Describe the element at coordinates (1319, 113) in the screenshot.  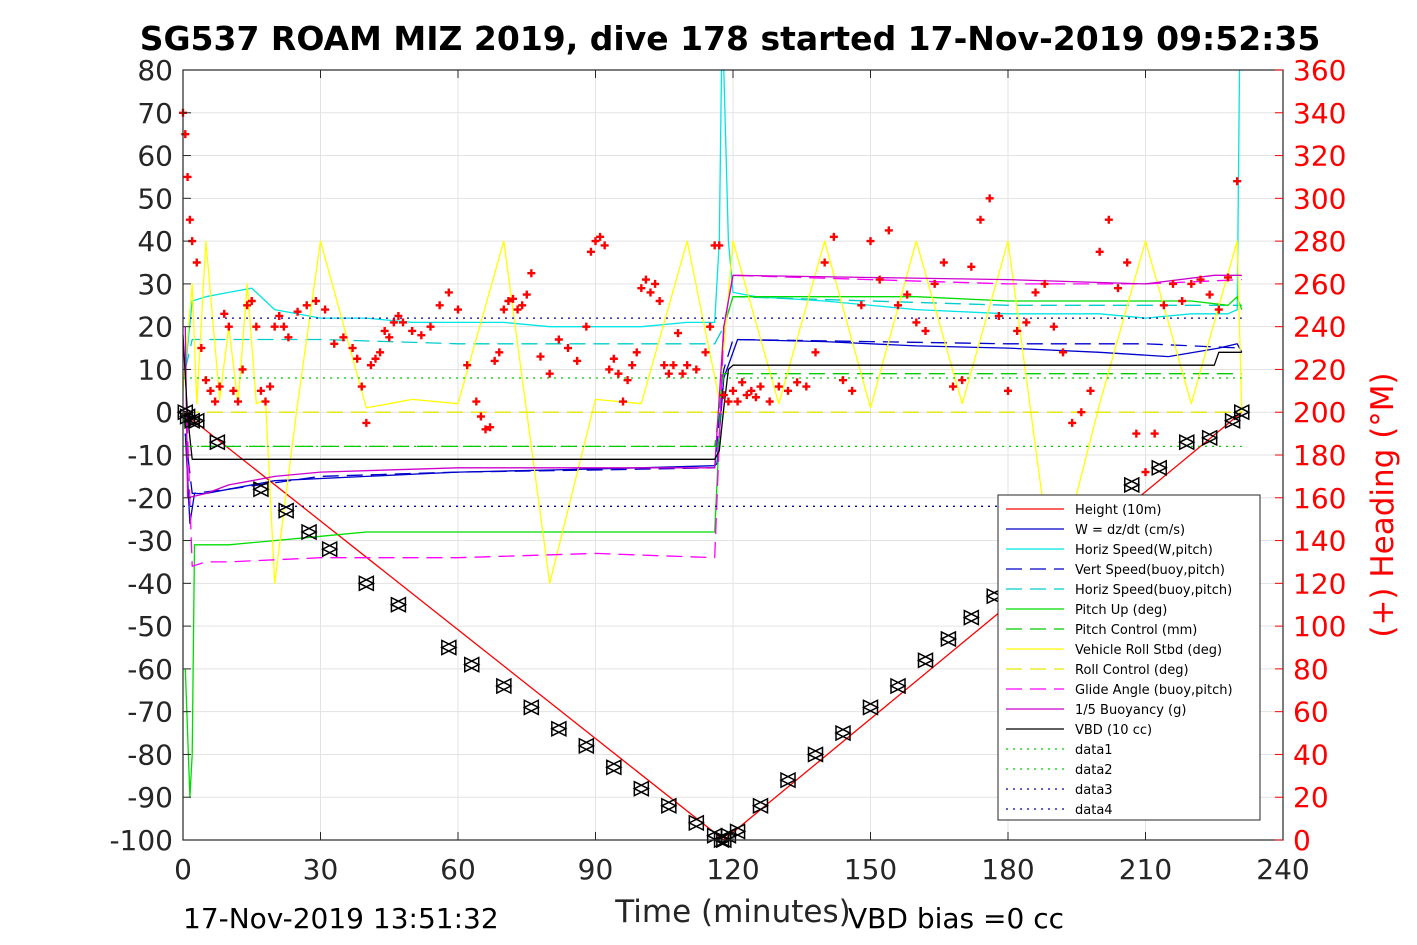
I see `y2-tick-label: 340` at that location.